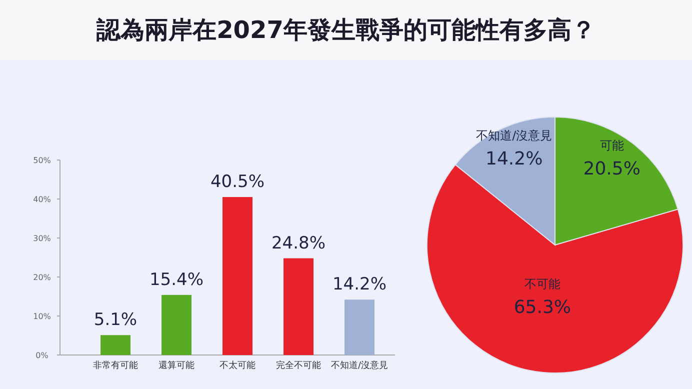 This screenshot has width=692, height=389. Describe the element at coordinates (298, 365) in the screenshot. I see `x-tick-label: 完全不可能` at that location.